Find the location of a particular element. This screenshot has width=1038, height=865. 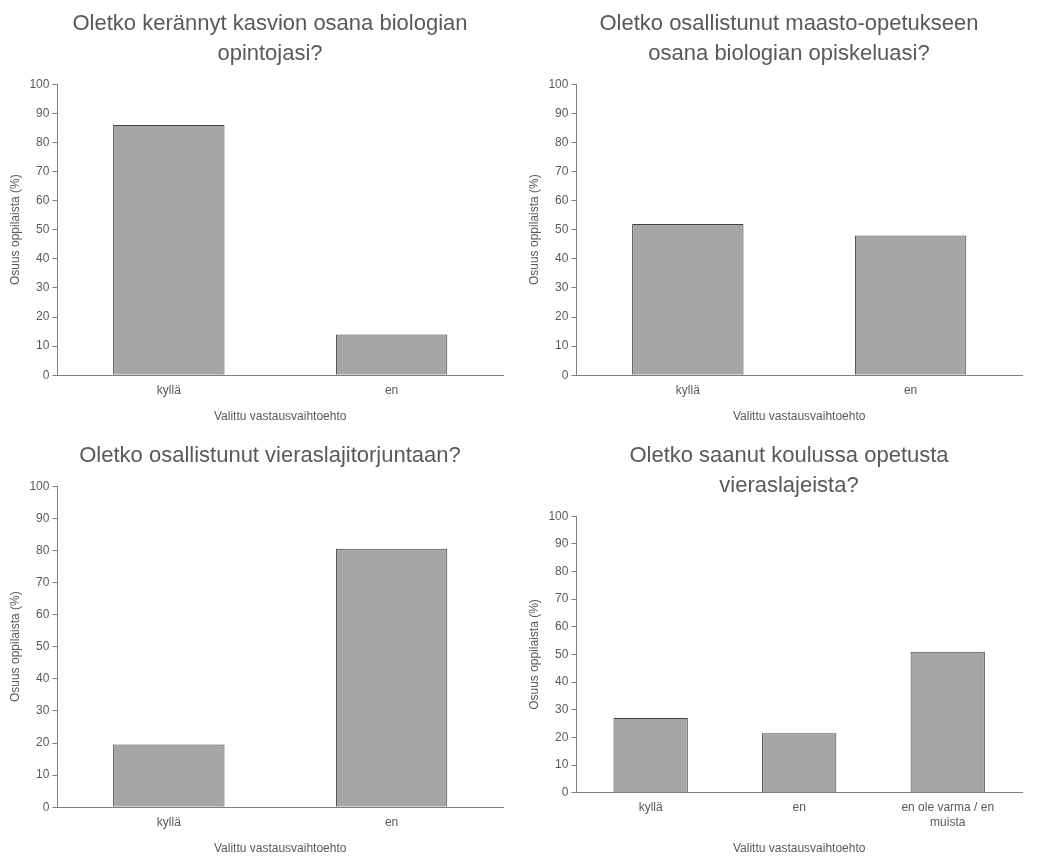

x-tick-label: en ole varma / en muista is located at coordinates (948, 814).